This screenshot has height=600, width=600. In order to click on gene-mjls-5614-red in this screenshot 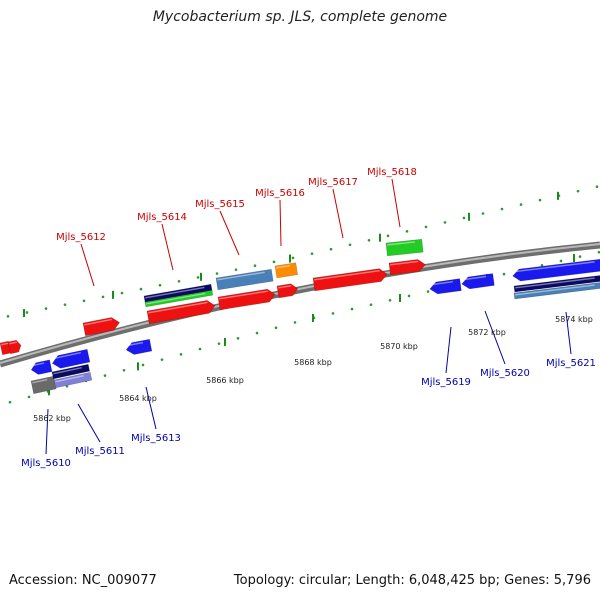, I will do `click(181, 312)`.